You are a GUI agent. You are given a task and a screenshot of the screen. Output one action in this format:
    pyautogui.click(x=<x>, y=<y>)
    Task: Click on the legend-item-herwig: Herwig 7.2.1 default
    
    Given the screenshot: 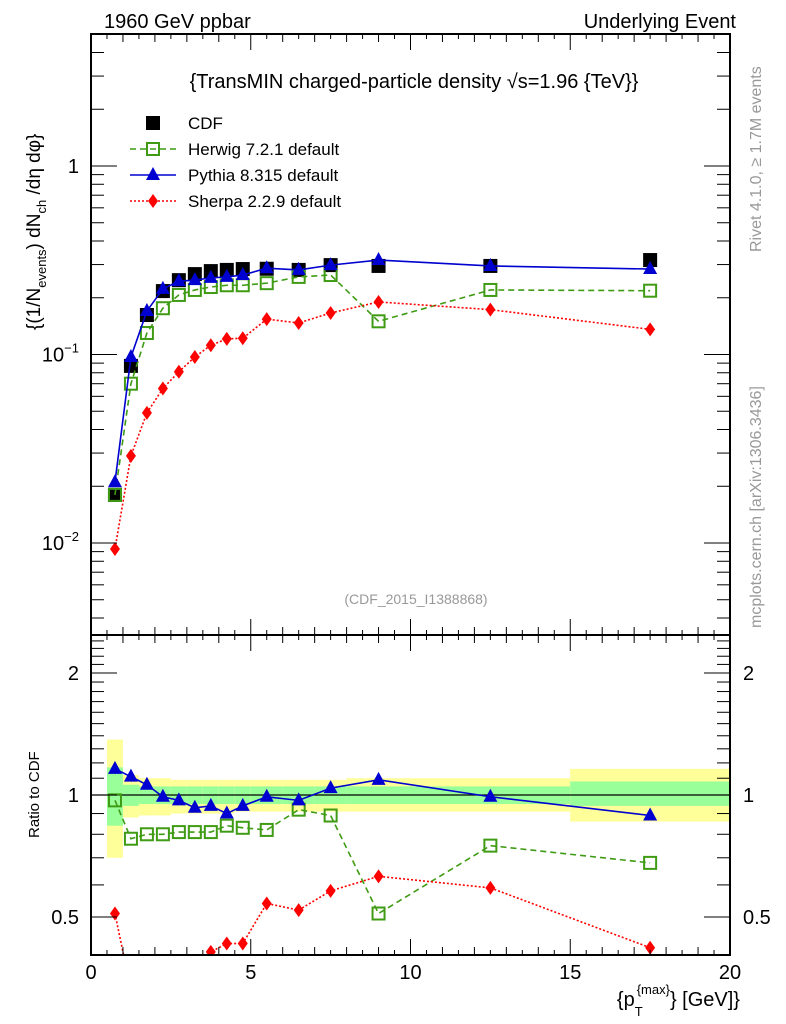 What is the action you would take?
    pyautogui.click(x=234, y=149)
    